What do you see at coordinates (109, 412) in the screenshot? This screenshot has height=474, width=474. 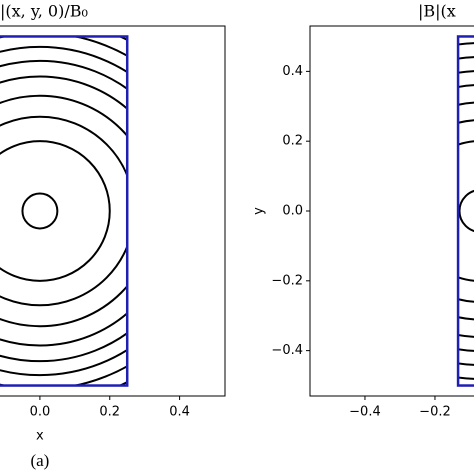 I see `x-tick-label: 0.2` at bounding box center [109, 412].